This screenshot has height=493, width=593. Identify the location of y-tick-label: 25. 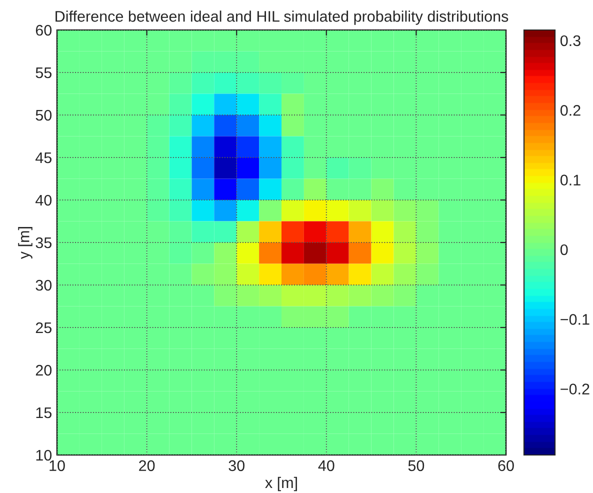
(44, 328).